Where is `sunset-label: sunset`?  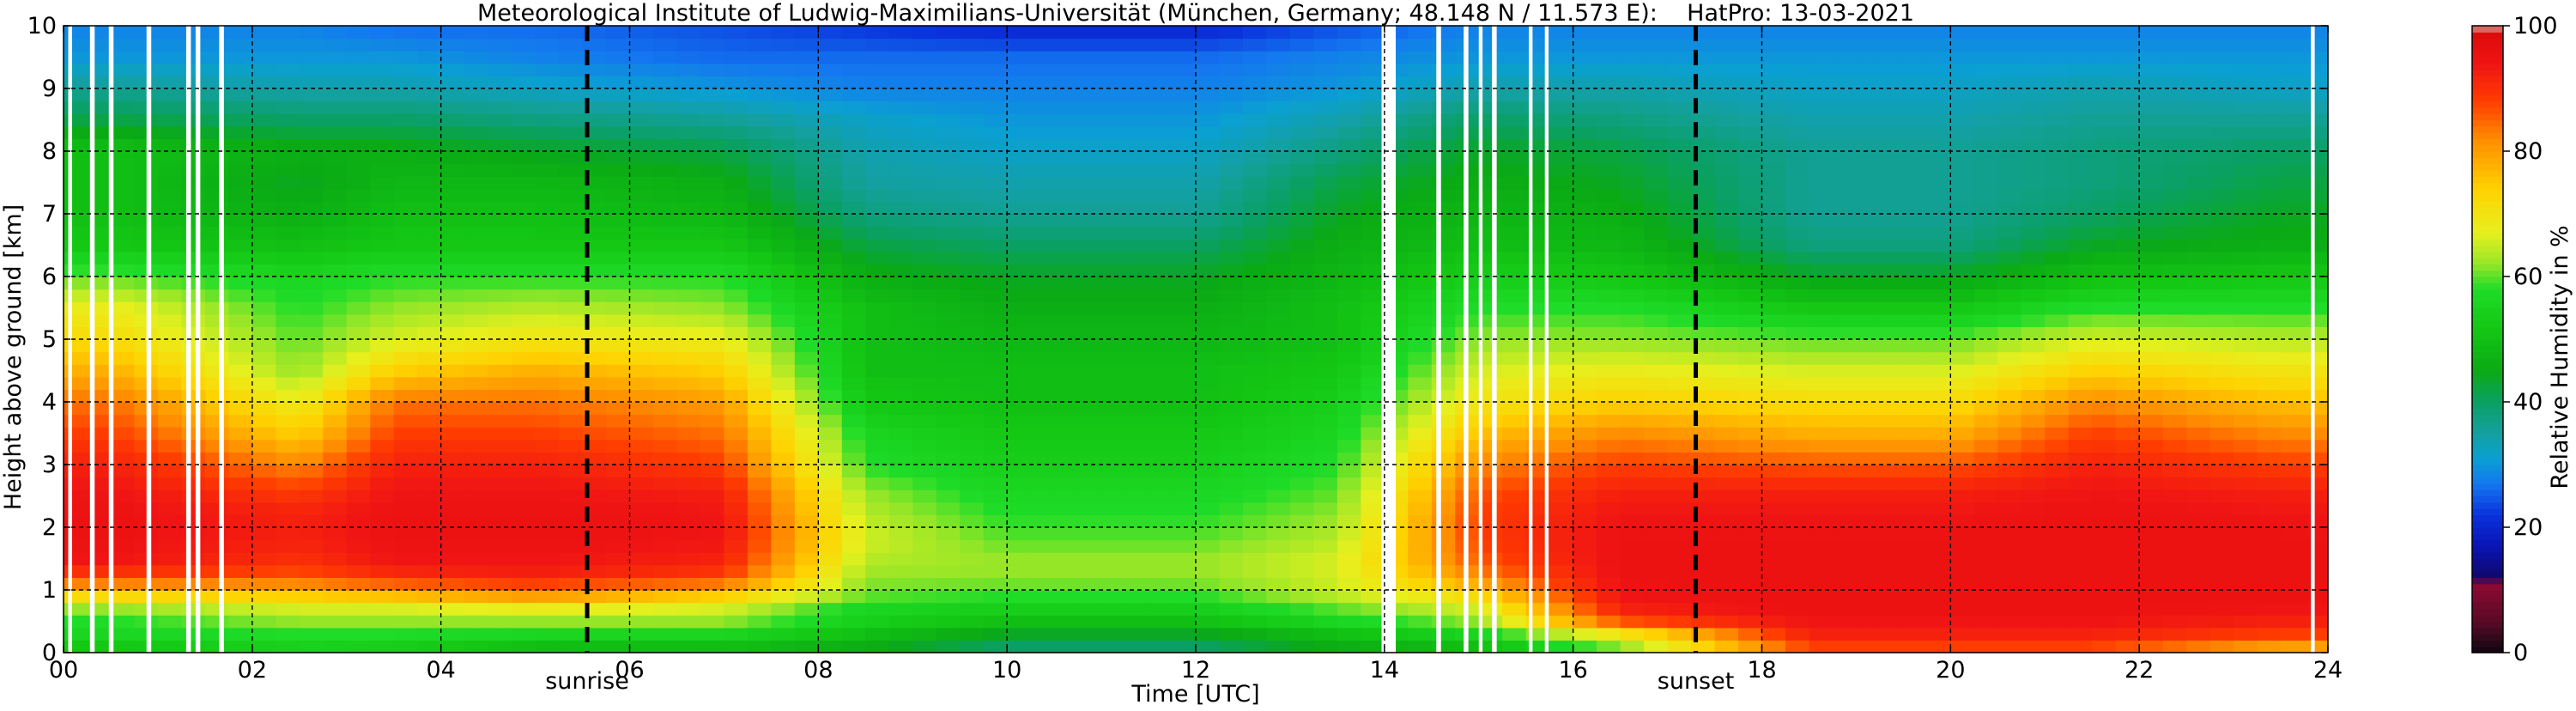 sunset-label: sunset is located at coordinates (1696, 681).